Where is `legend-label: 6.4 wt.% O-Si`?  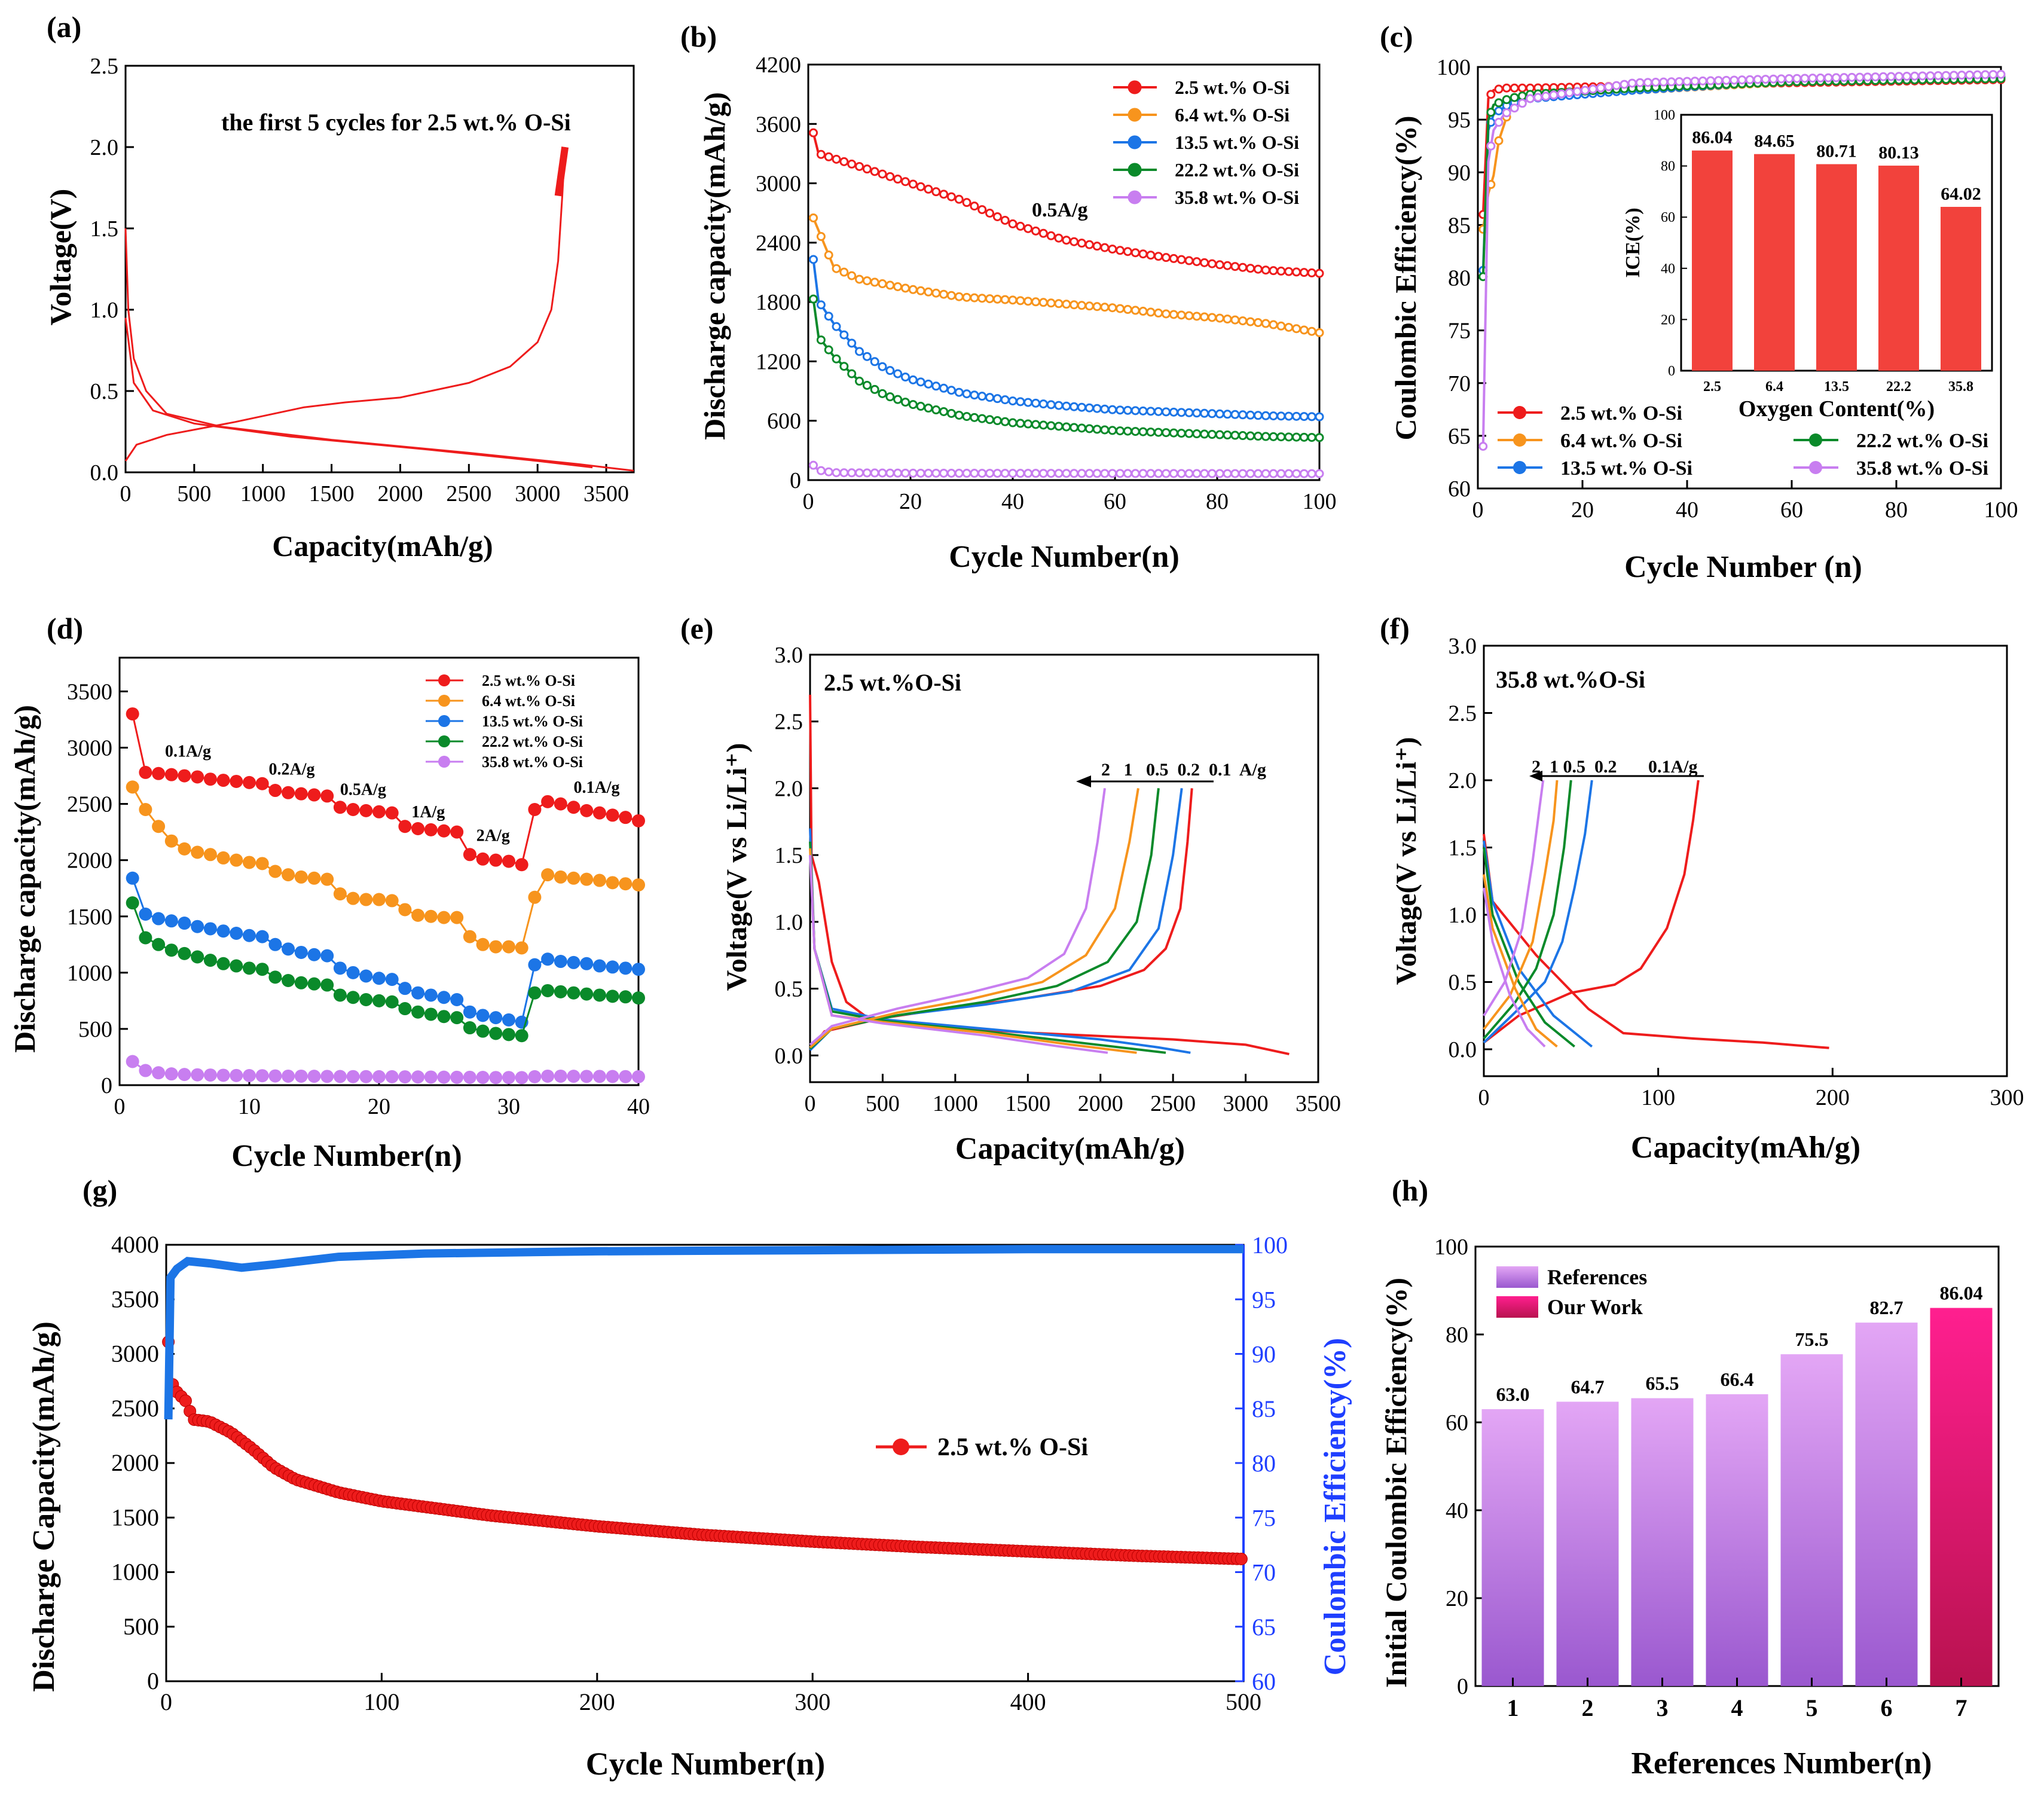 legend-label: 6.4 wt.% O-Si is located at coordinates (528, 701).